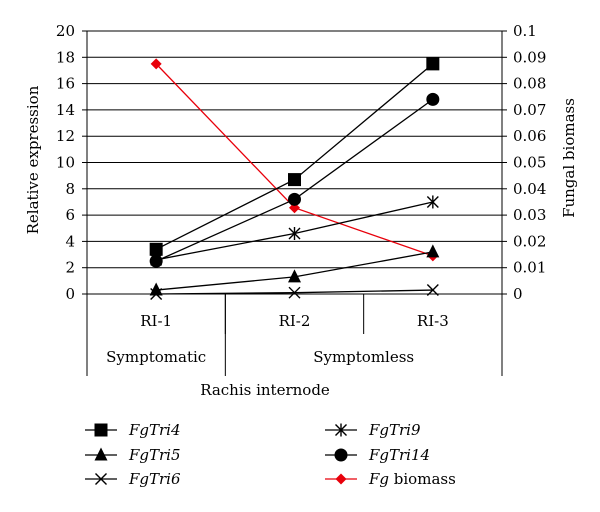 The image size is (600, 512). I want to click on left-tick-label: 10, so click(65, 163).